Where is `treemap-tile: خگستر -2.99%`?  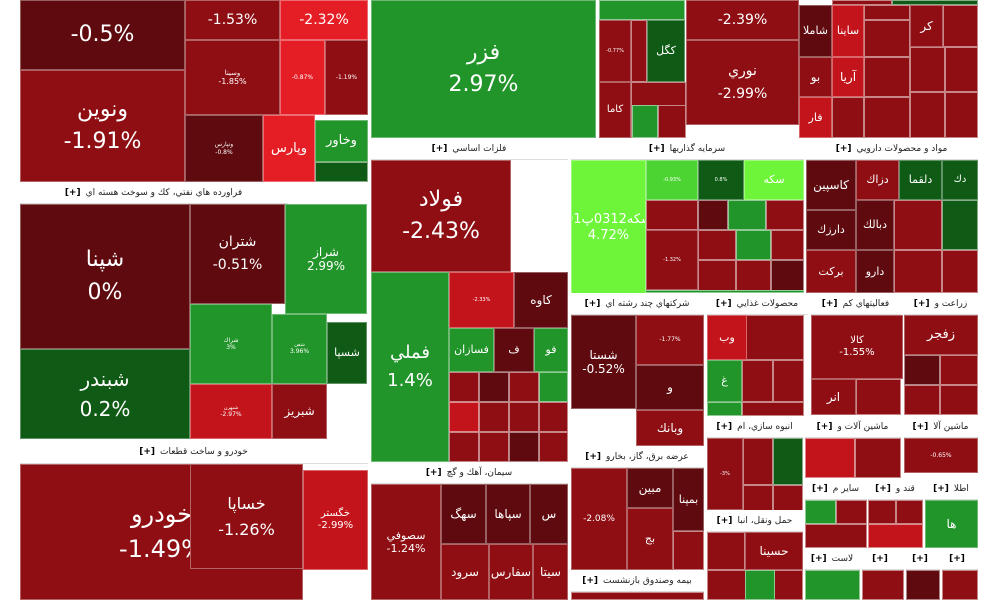
treemap-tile: خگستر -2.99% is located at coordinates (335, 520).